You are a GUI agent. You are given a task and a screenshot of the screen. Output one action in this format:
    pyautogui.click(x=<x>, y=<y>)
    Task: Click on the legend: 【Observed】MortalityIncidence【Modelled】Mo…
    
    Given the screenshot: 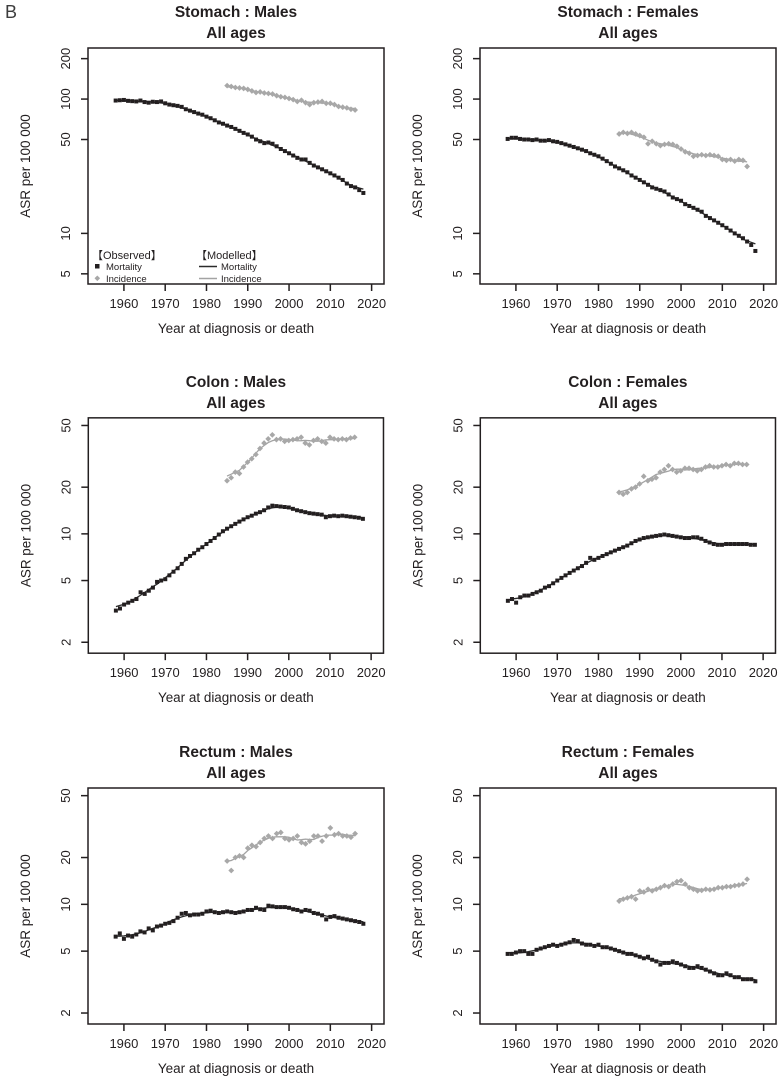 What is the action you would take?
    pyautogui.click(x=177, y=267)
    